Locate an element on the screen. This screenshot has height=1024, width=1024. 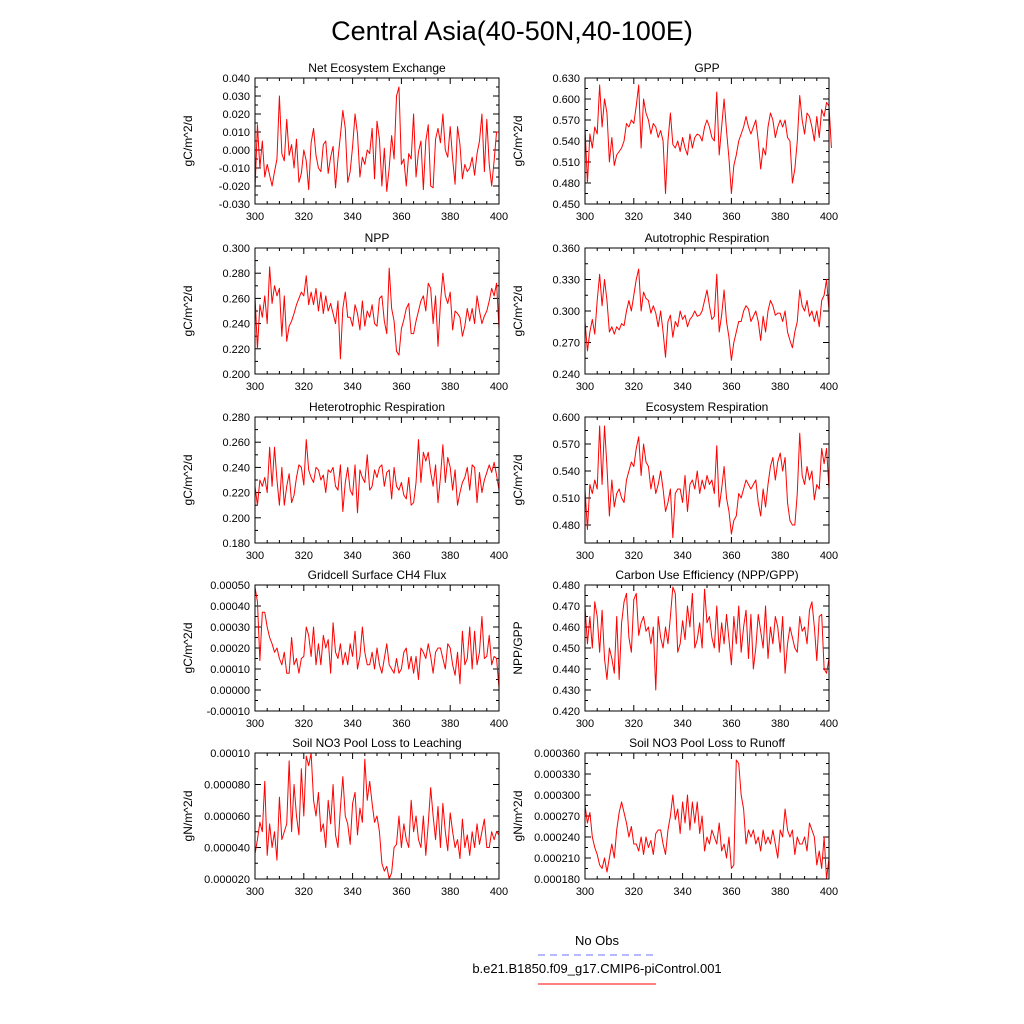
y-tick-label: 0.330 is located at coordinates (566, 281).